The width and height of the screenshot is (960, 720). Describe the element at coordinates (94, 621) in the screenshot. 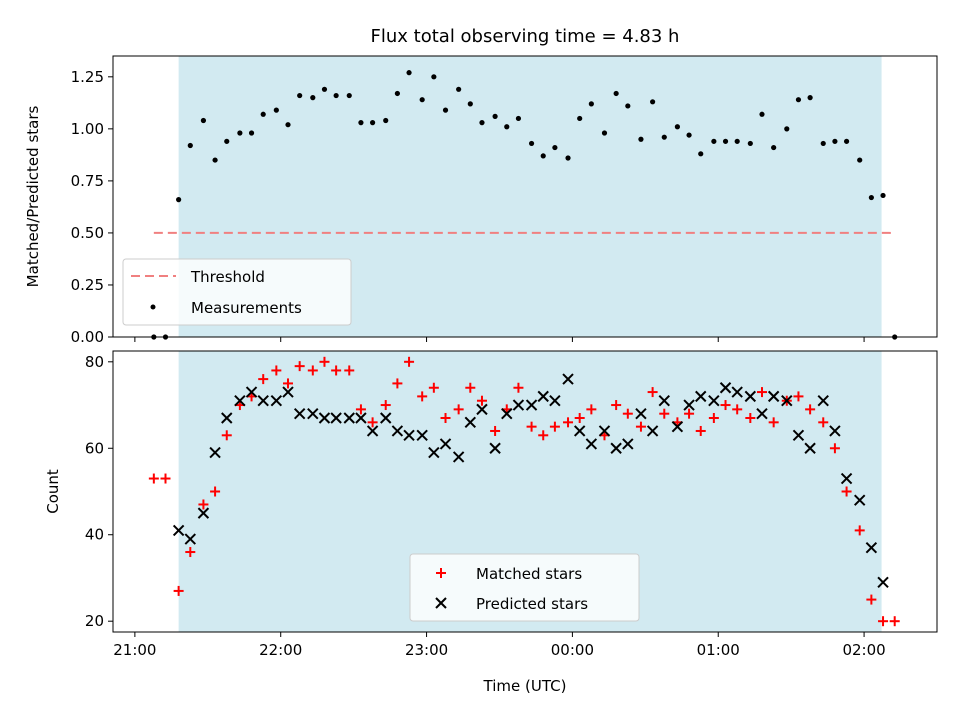

I see `bottom-y-tick-label: 20` at that location.